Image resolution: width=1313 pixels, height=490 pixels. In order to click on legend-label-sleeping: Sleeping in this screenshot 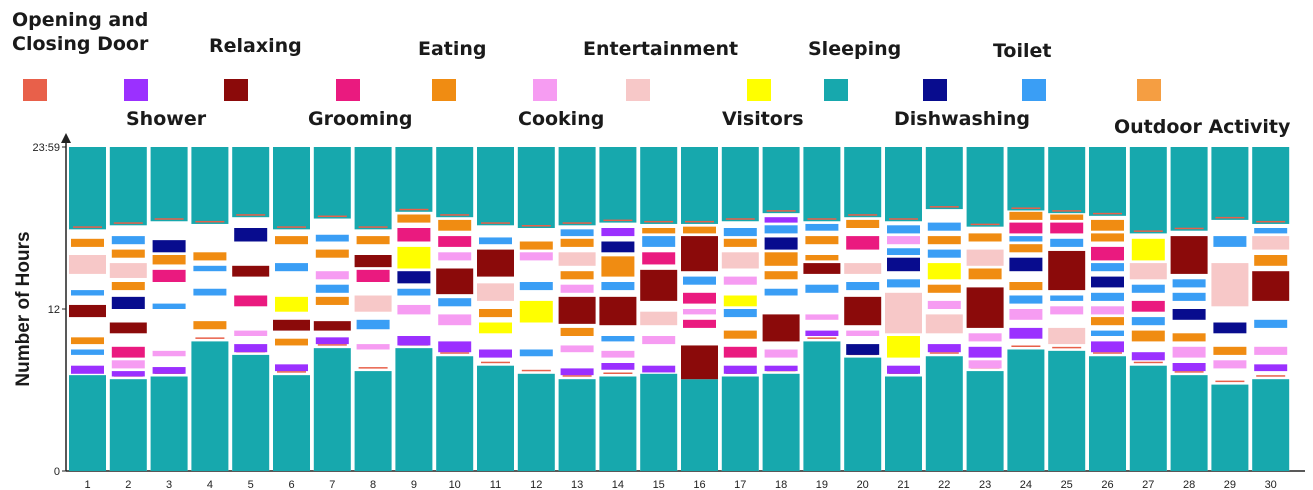, I will do `click(854, 49)`.